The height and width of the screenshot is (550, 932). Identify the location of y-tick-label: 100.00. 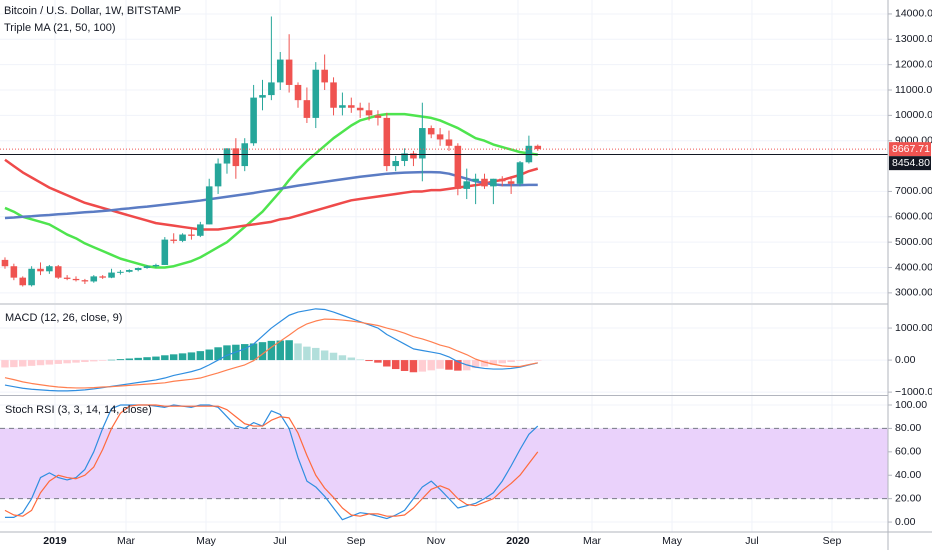
(911, 405).